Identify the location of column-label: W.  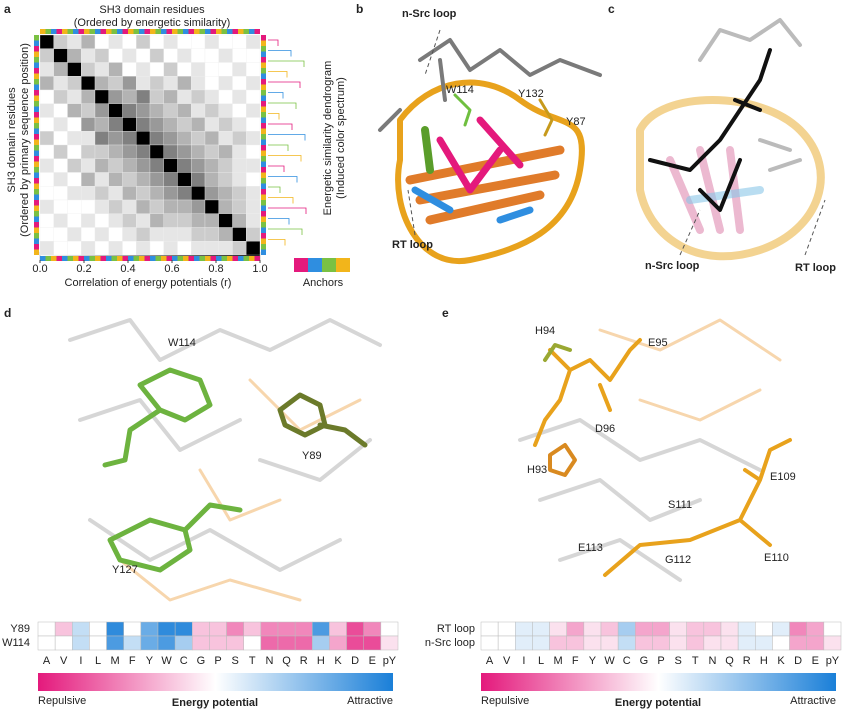
(166, 661).